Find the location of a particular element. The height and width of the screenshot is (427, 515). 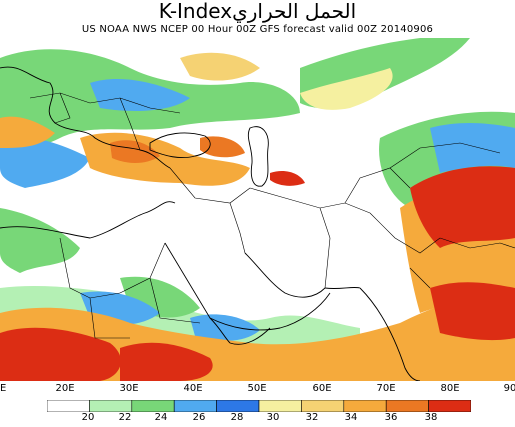

map-title: K-Indexالحمل الحراري is located at coordinates (257, 11).